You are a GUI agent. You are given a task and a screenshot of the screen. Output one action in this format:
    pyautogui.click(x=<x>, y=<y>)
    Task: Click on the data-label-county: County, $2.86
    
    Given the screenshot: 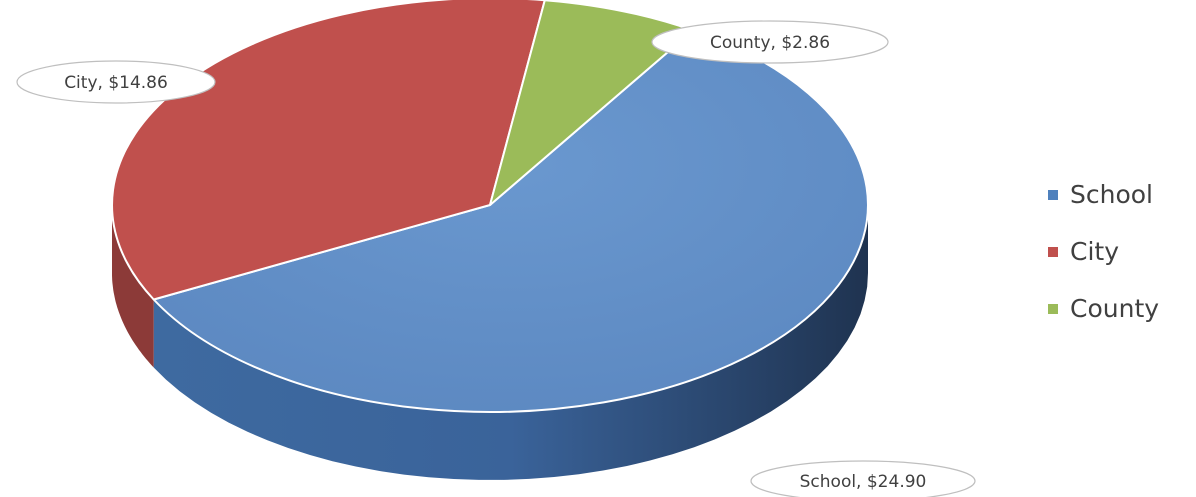 What is the action you would take?
    pyautogui.click(x=770, y=42)
    